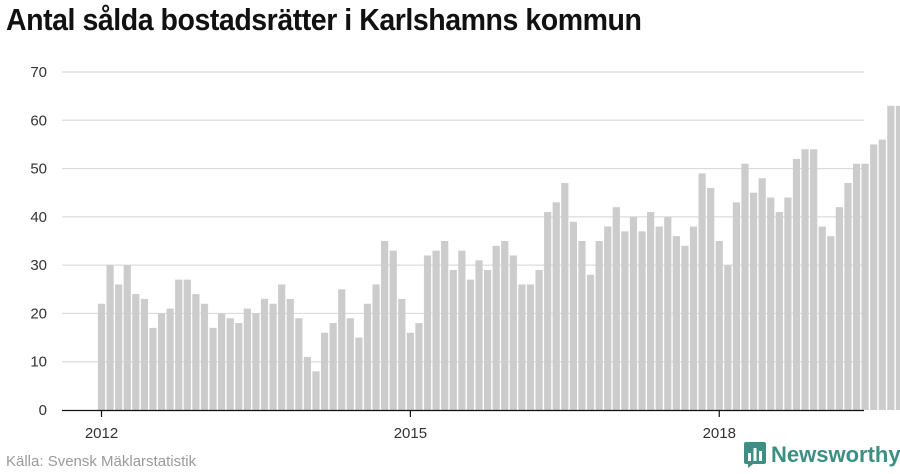  What do you see at coordinates (38, 217) in the screenshot?
I see `y-tick-label: 40` at bounding box center [38, 217].